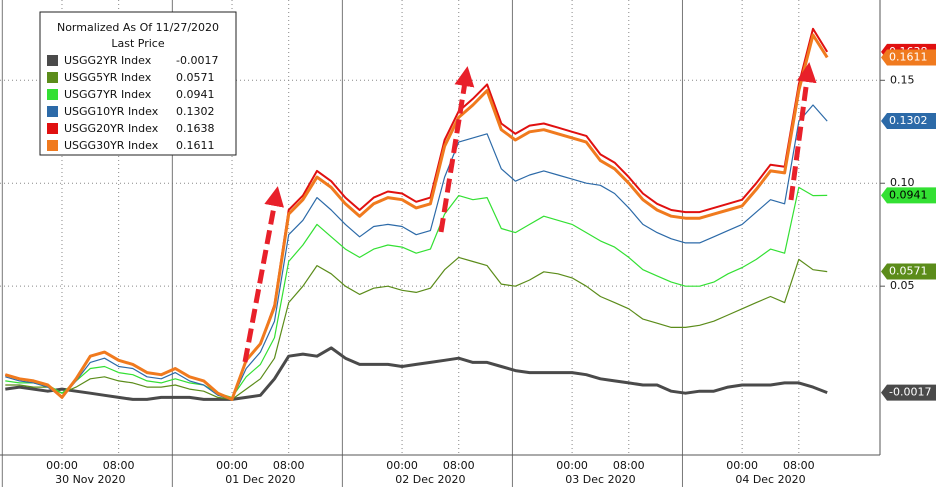 Image resolution: width=937 pixels, height=487 pixels. I want to click on x-date-label: 01 Dec 2020, so click(260, 479).